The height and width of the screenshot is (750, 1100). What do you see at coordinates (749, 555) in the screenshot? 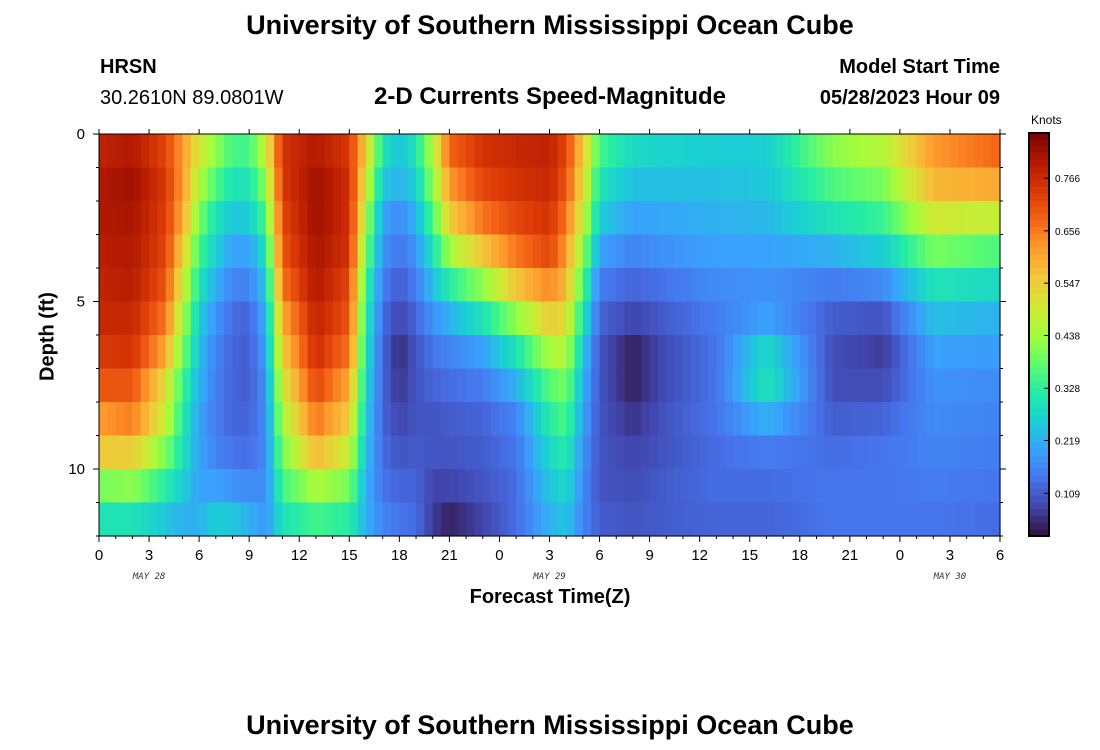
I see `x-tick-label: 15` at bounding box center [749, 555].